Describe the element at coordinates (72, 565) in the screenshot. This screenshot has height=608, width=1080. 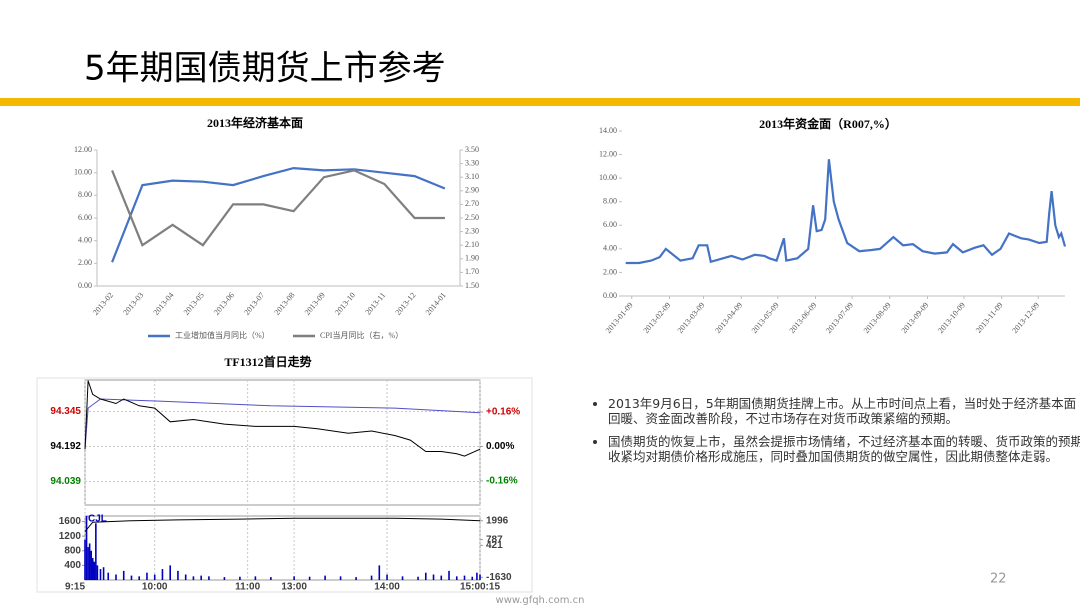
I see `volume-tick-label: 400` at that location.